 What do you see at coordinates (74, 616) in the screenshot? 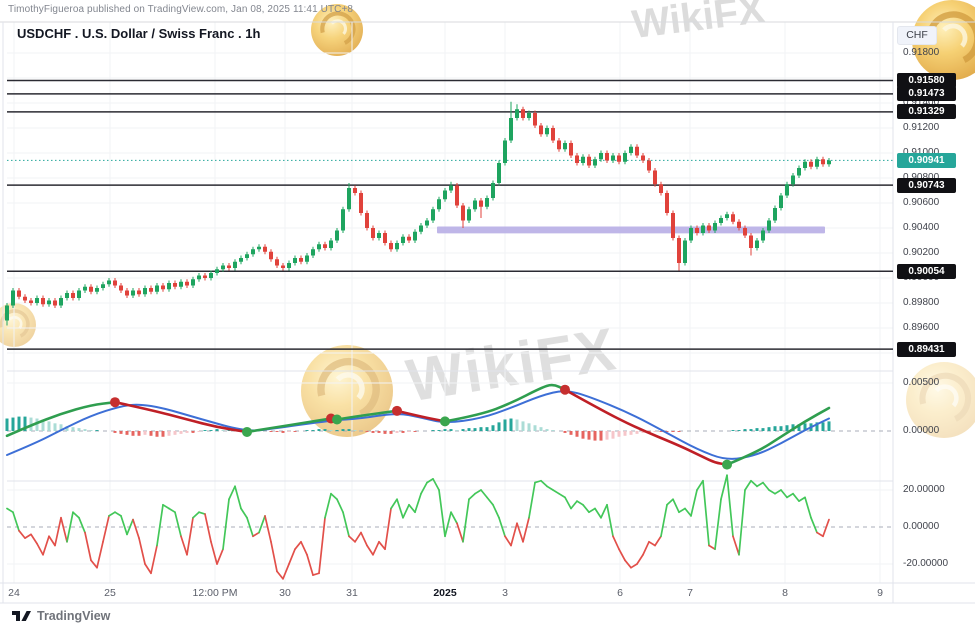
I see `tradingview-brand-text: TradingView` at bounding box center [74, 616].